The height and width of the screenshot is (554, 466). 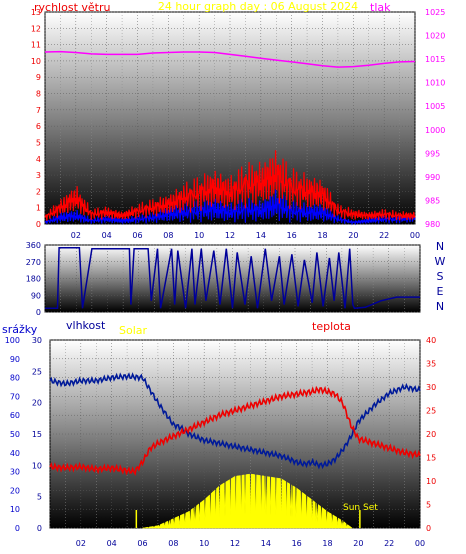 I want to click on direction-tick-label: 0, so click(x=38, y=312).